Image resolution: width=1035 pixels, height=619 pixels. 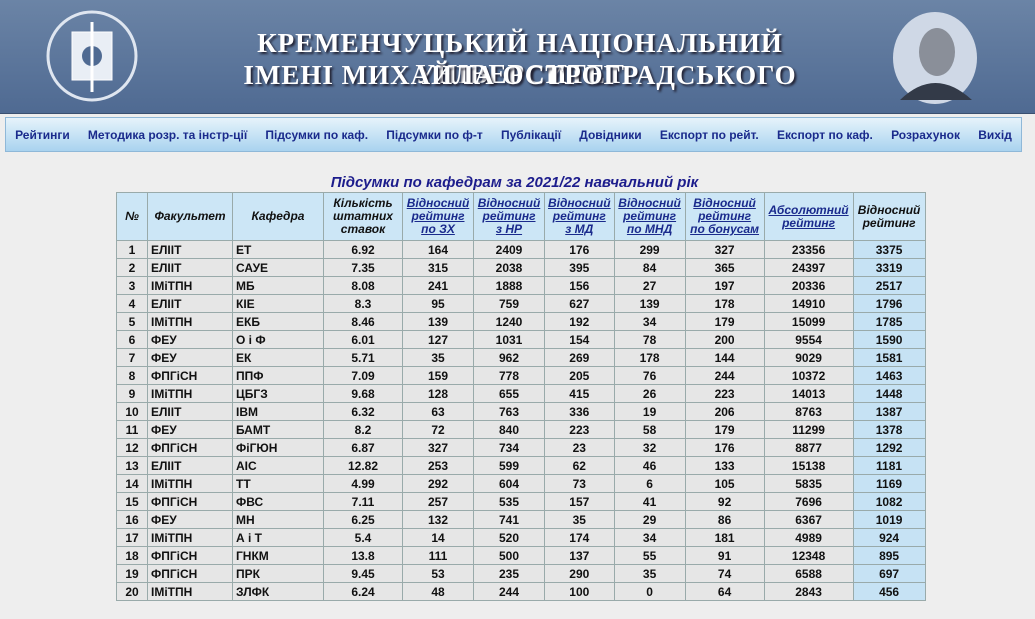 I want to click on header-text: з НР, so click(x=509, y=229).